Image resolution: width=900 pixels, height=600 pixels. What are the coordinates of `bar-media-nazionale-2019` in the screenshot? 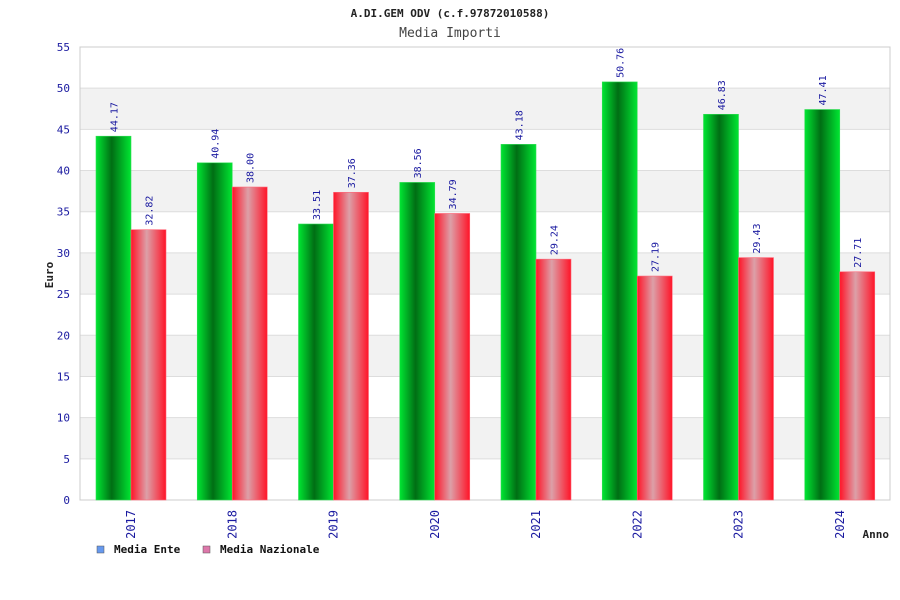 It's located at (351, 346).